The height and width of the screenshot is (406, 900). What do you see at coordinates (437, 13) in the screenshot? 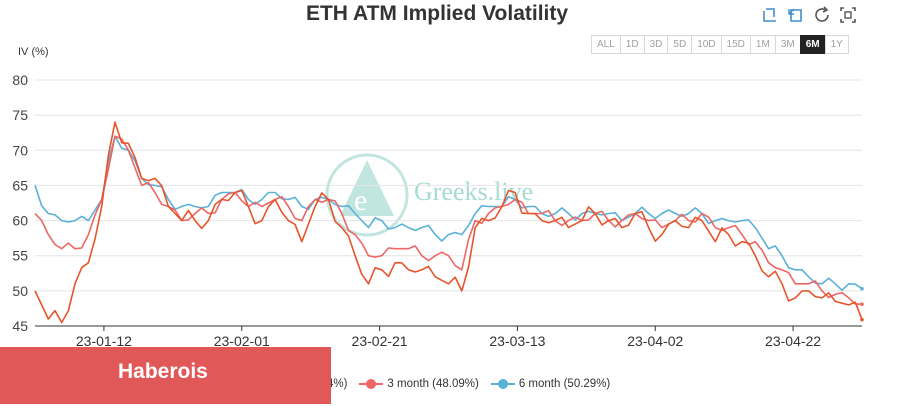
I see `chart-title: ETH ATM Implied Volatility` at bounding box center [437, 13].